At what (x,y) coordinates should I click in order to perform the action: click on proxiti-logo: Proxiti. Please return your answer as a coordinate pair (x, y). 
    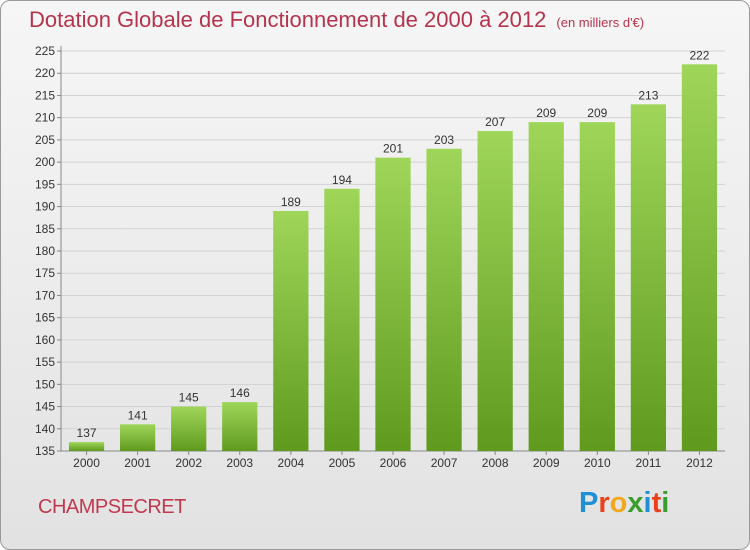
    Looking at the image, I should click on (624, 503).